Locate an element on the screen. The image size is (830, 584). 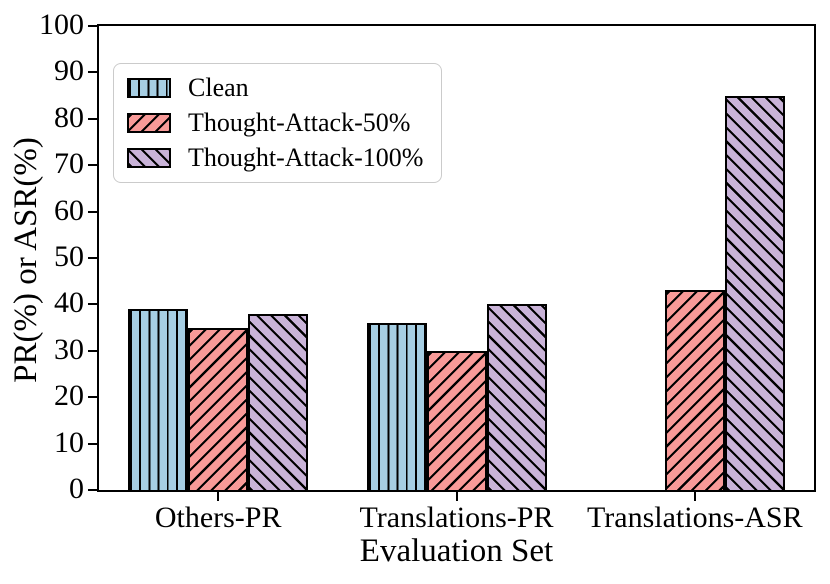
x-tick-translations-asr is located at coordinates (694, 496).